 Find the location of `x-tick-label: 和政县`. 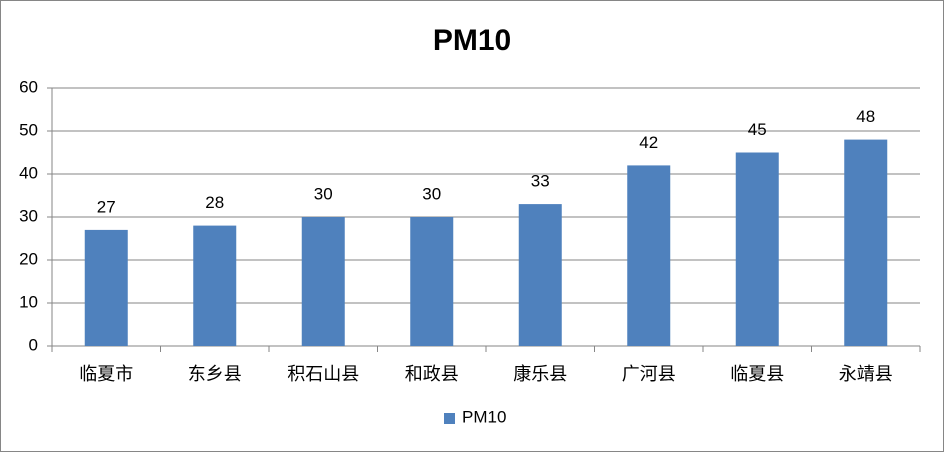

x-tick-label: 和政县 is located at coordinates (432, 374).